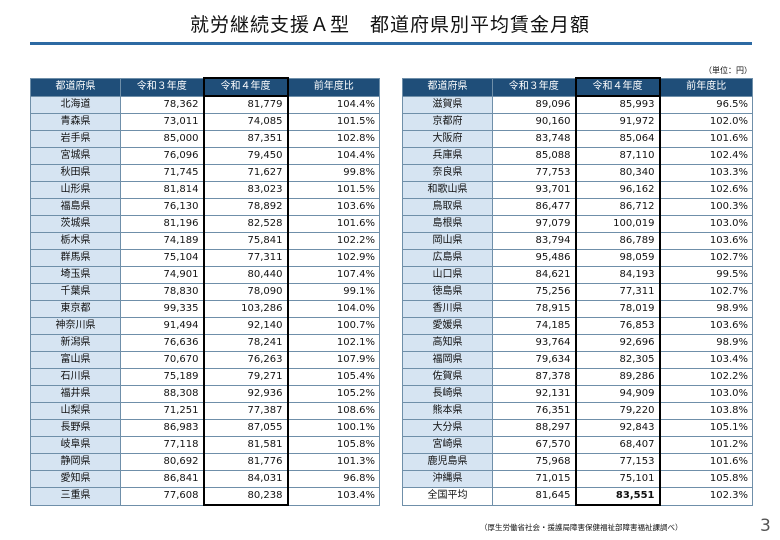  What do you see at coordinates (577, 479) in the screenshot?
I see `table-row: 沖縄県 71,015 75,101 105.8%` at bounding box center [577, 479].